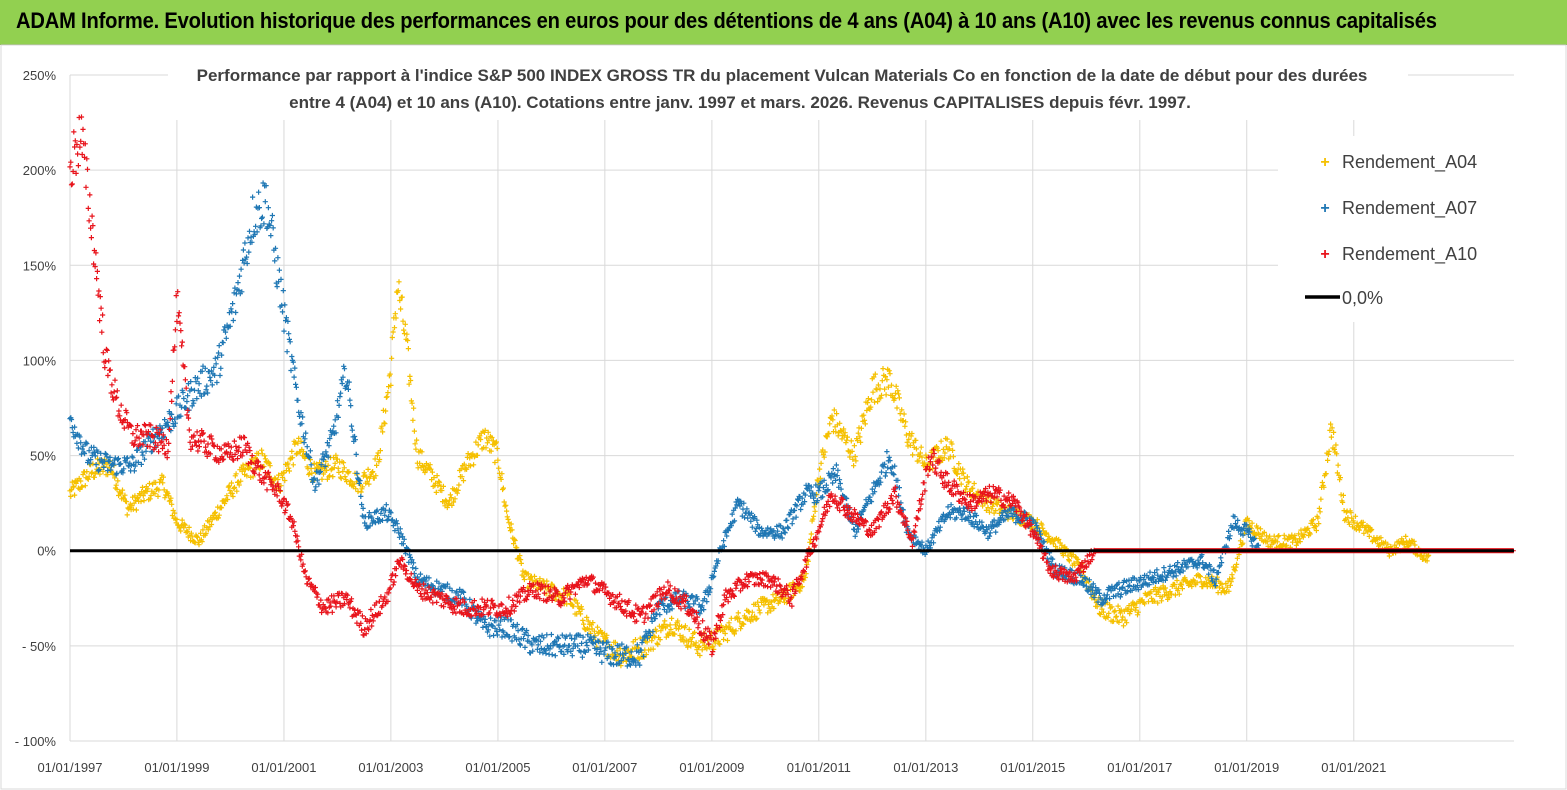 The width and height of the screenshot is (1567, 790). I want to click on legend-label-a04: Rendement_A04, so click(1409, 162).